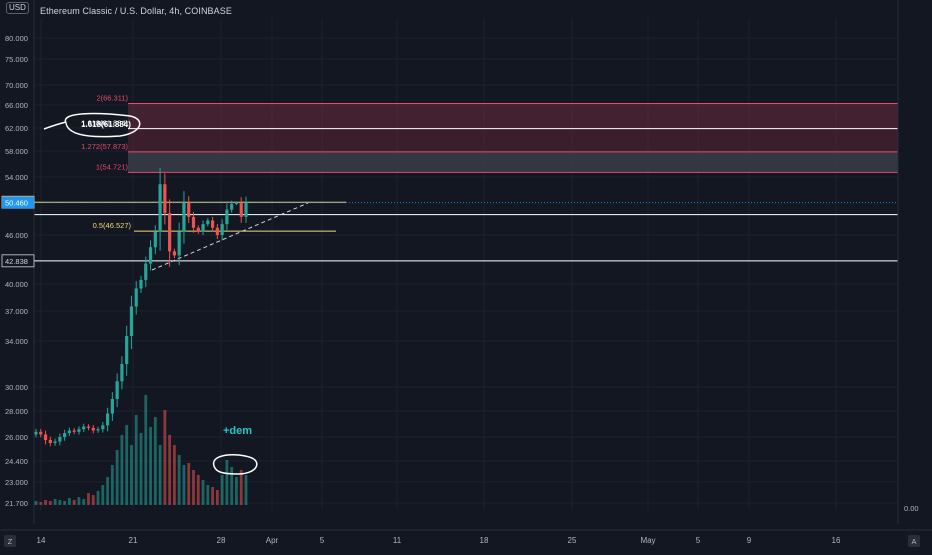 The height and width of the screenshot is (555, 932). I want to click on price-tick-label: 80.000, so click(16, 38).